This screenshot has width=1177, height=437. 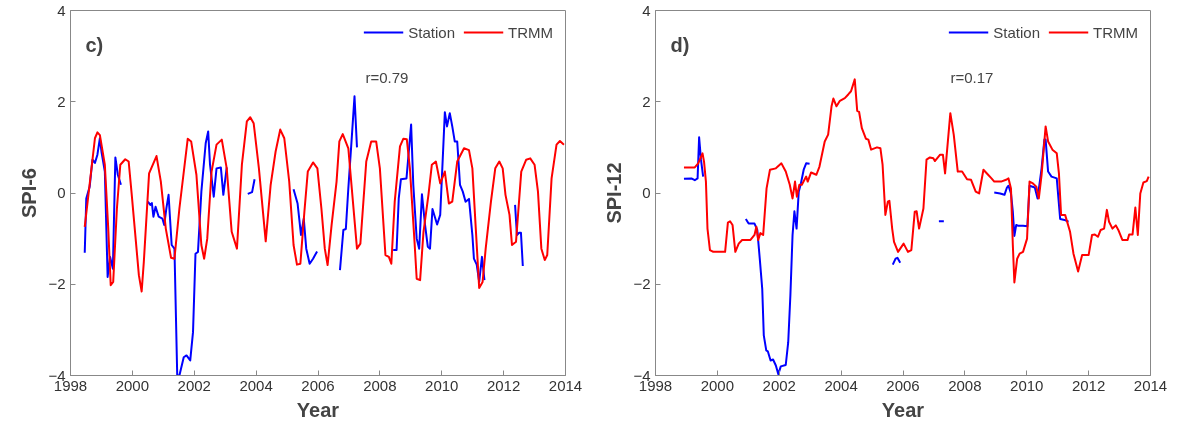 I want to click on y-axis-title: SPI-6, so click(x=29, y=193).